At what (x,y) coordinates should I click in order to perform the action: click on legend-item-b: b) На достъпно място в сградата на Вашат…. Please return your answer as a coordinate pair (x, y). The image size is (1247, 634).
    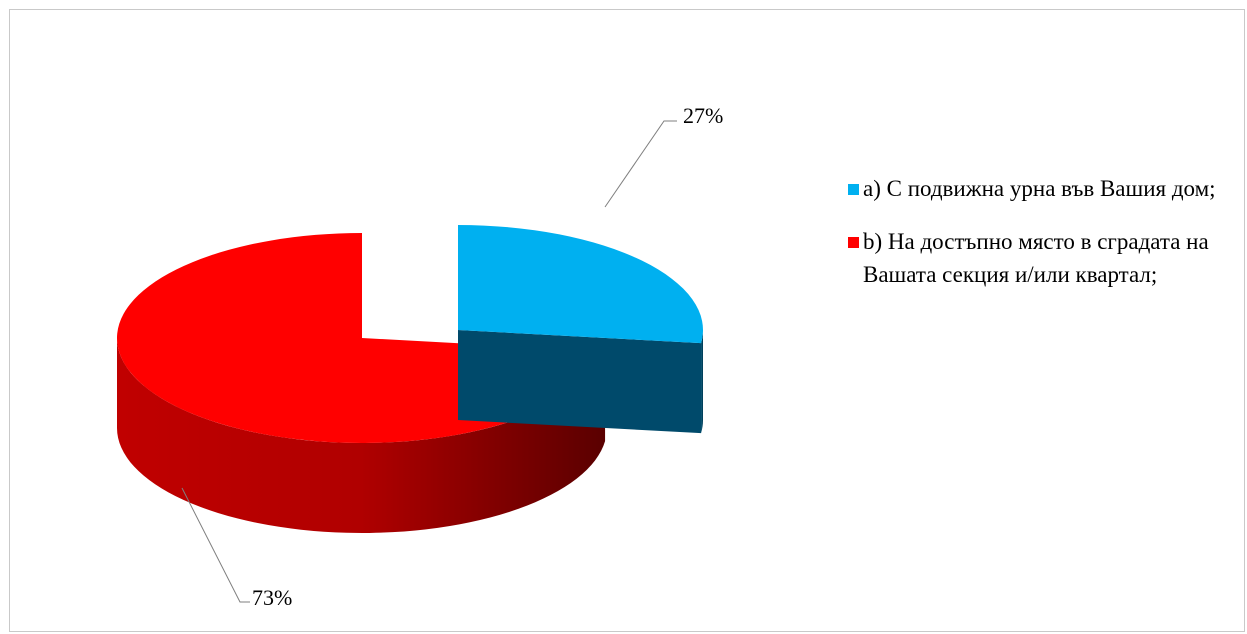
    Looking at the image, I should click on (1045, 258).